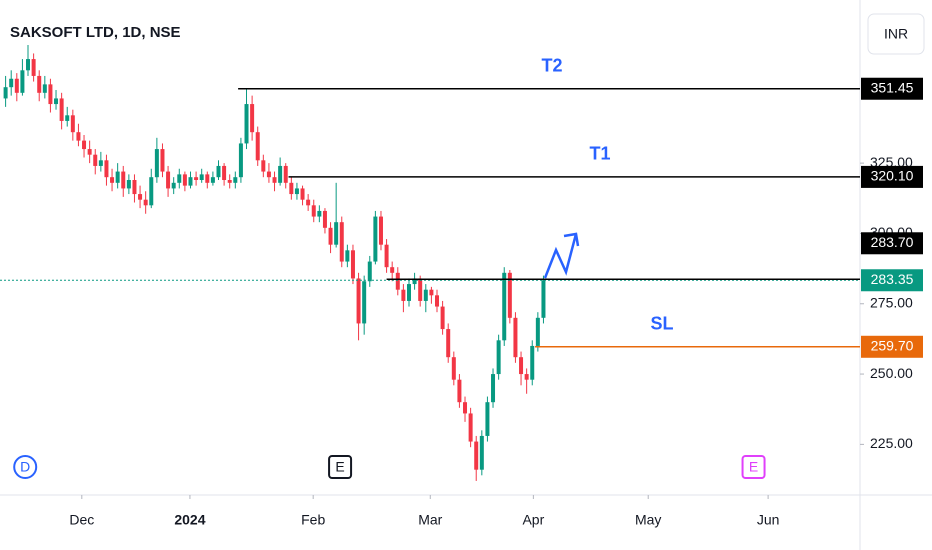  I want to click on y-tick-label: 250.00, so click(891, 373).